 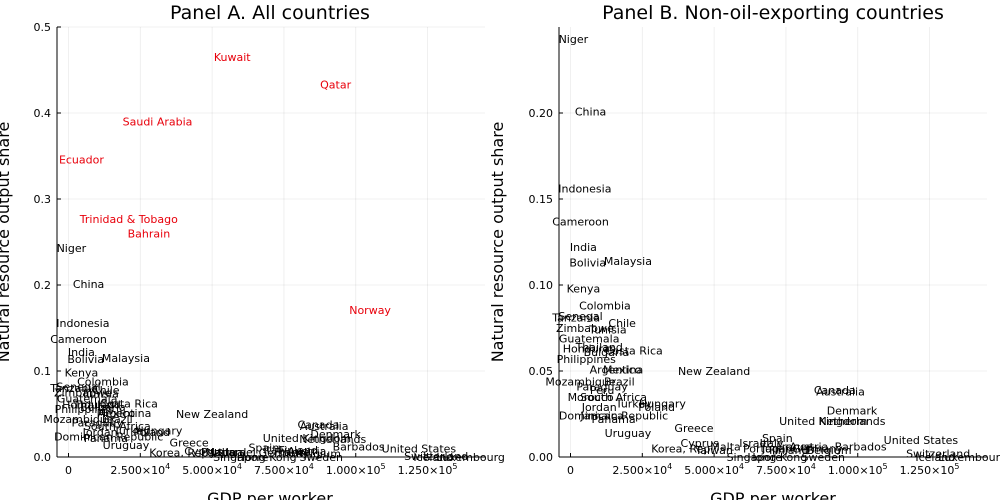 I want to click on panel-b-point-costa-rica: Costa Rica, so click(x=634, y=350).